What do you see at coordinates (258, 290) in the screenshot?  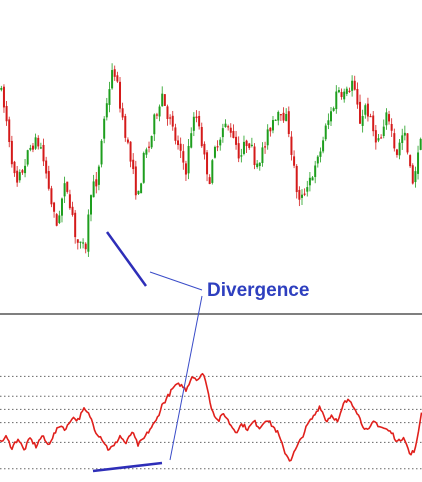 I see `divergence-label: Divergence` at bounding box center [258, 290].